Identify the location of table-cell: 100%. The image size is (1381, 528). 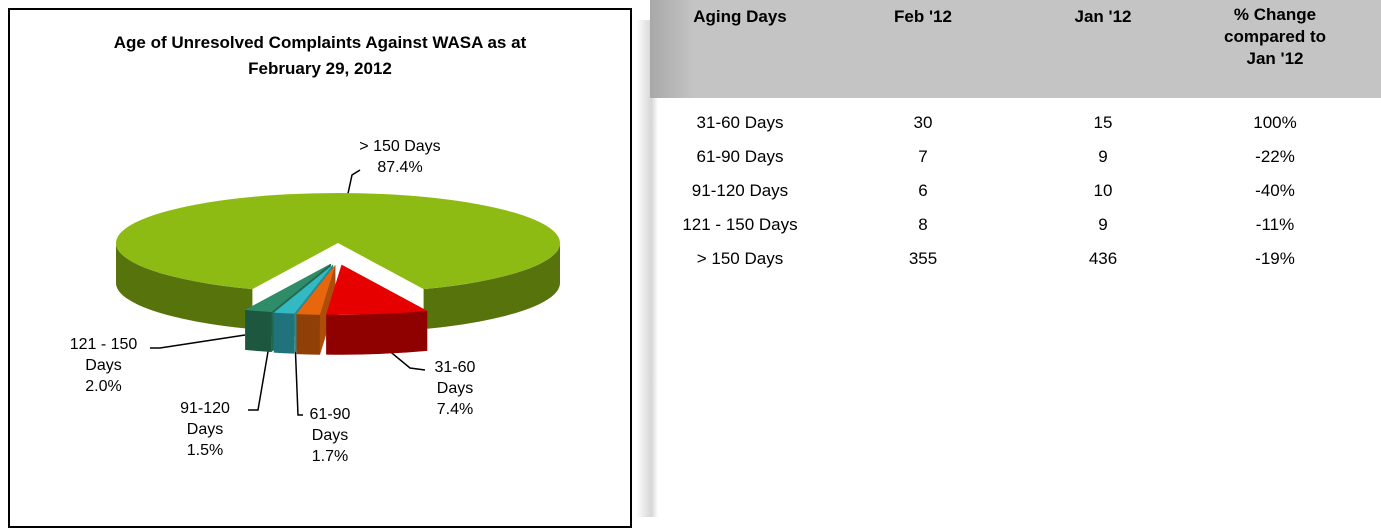
(1275, 122).